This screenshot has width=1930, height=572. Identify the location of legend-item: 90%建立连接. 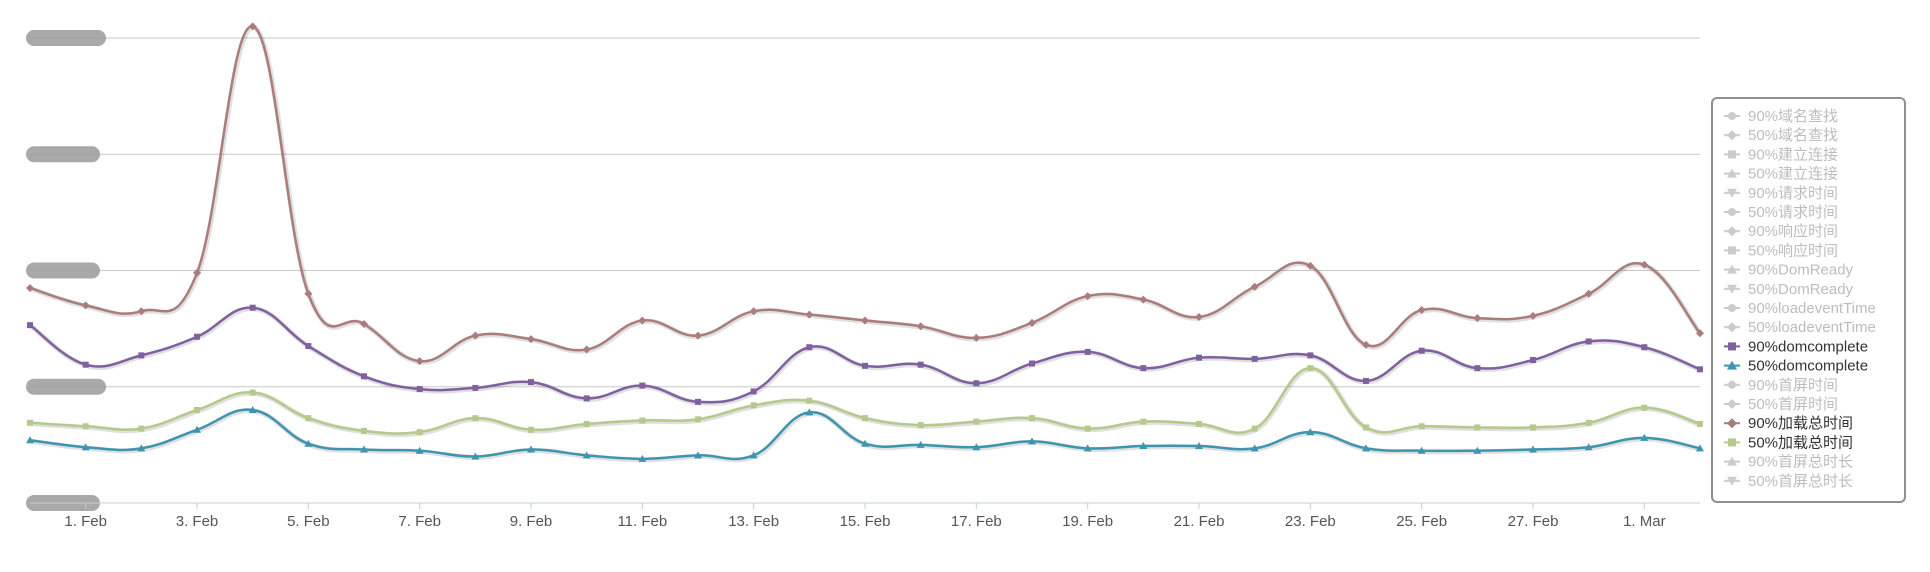
(1781, 154).